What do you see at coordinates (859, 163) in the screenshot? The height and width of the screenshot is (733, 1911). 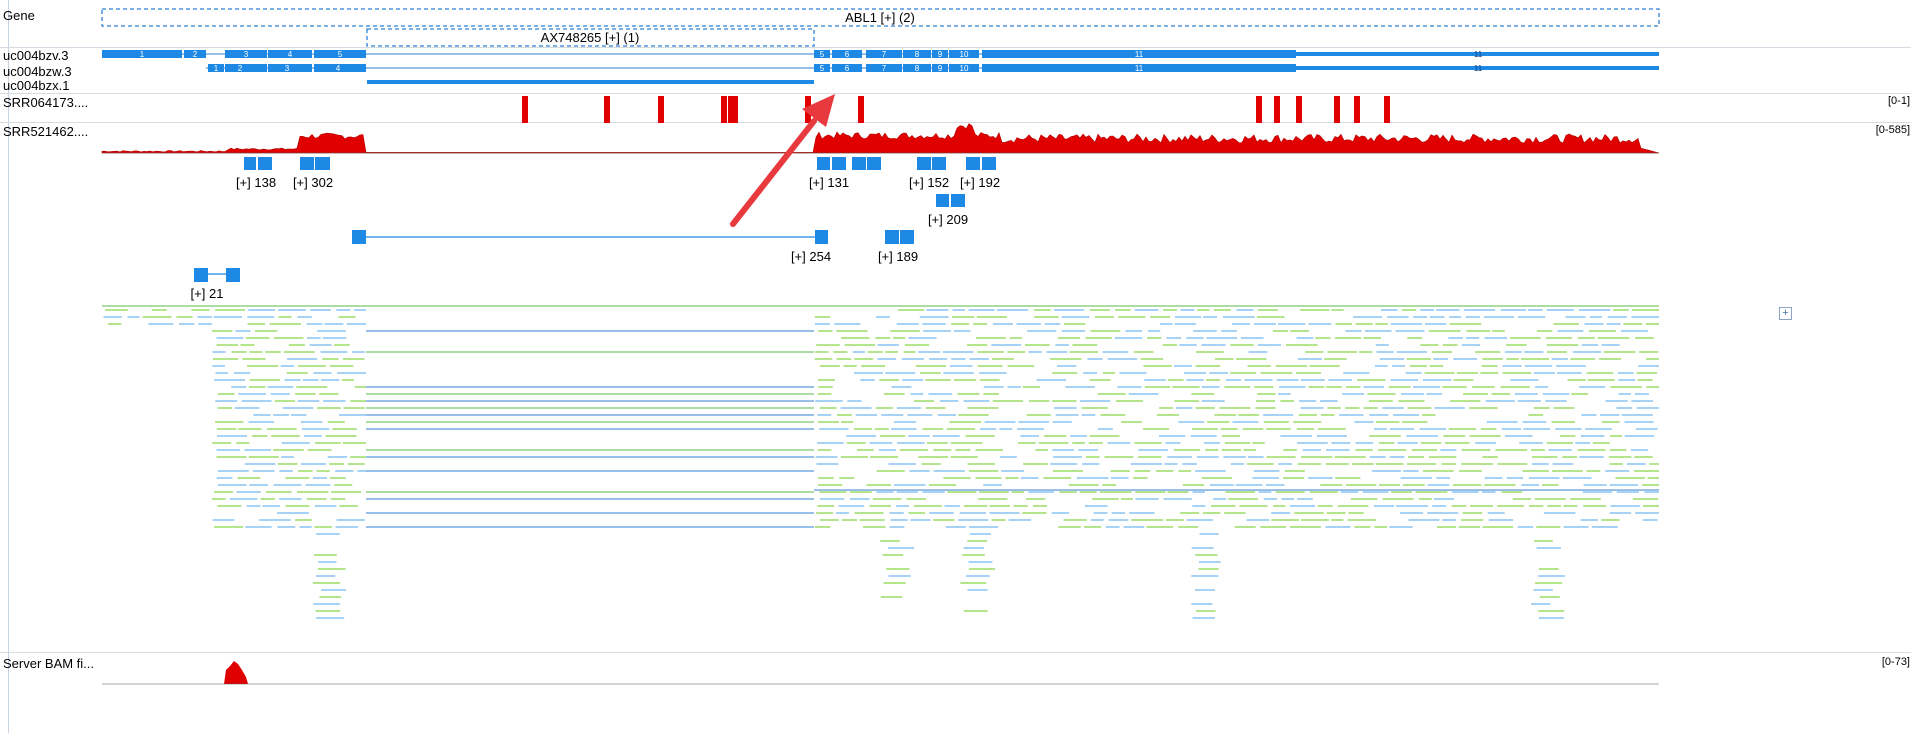 I see `junction-exon` at bounding box center [859, 163].